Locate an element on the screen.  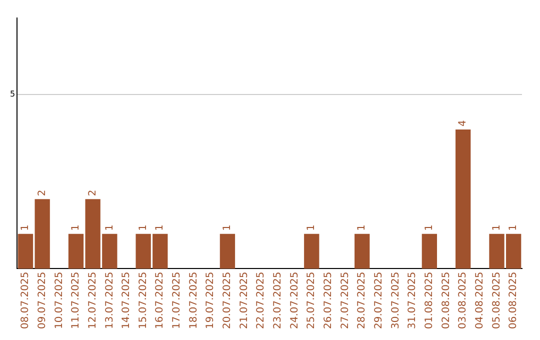
x-tick-label: 31.07.2025 is located at coordinates (412, 301).